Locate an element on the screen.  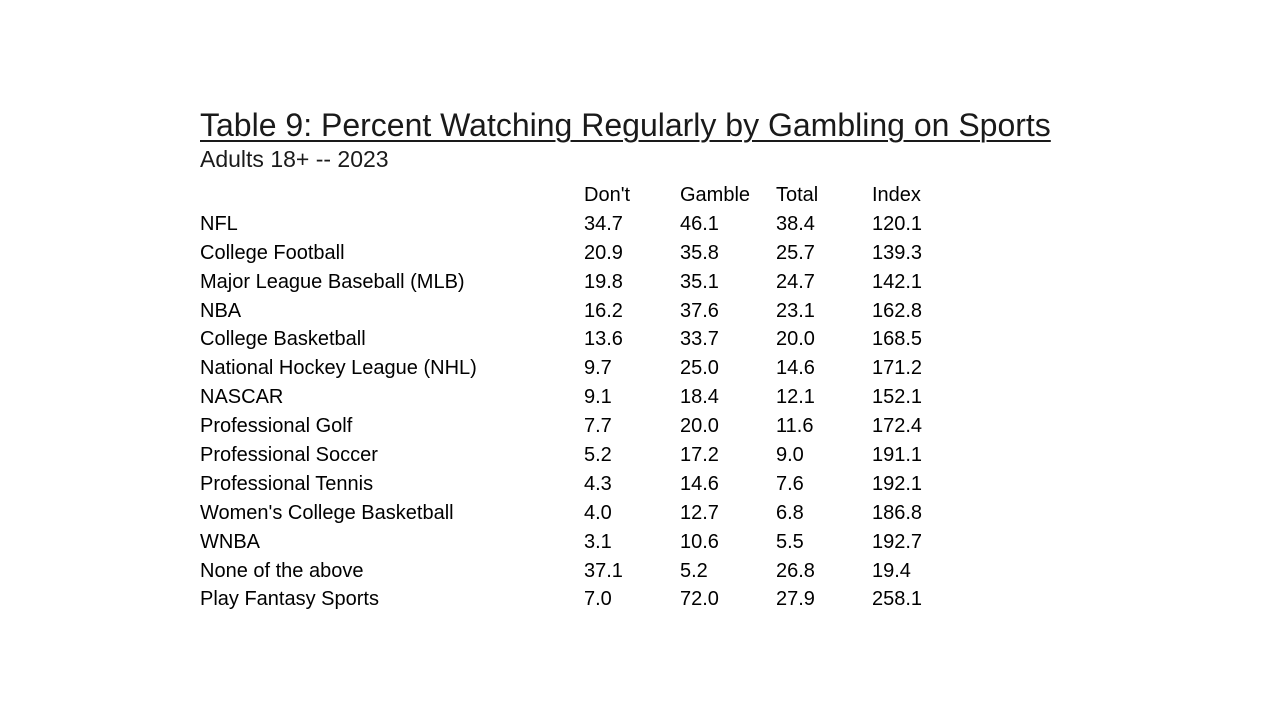
header-row: Don't Gamble Total Index is located at coordinates (580, 195).